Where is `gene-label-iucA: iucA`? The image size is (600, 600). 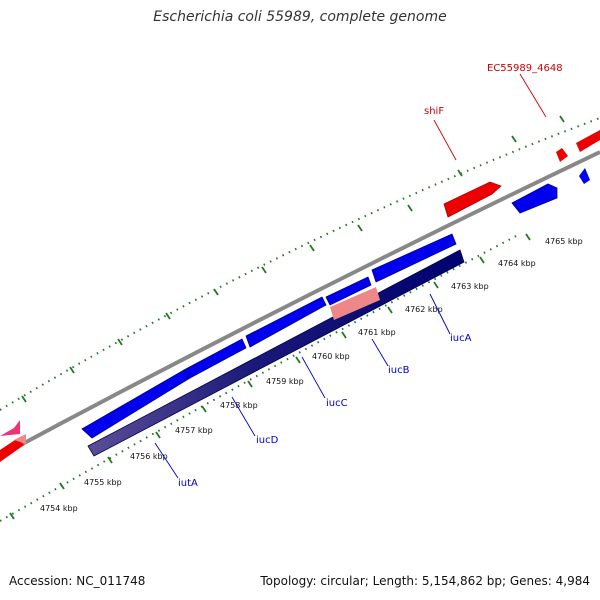 gene-label-iucA: iucA is located at coordinates (461, 338).